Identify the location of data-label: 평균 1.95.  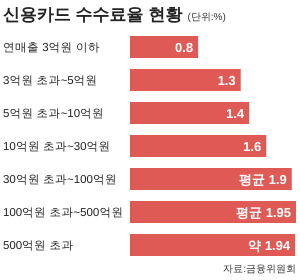
(263, 212).